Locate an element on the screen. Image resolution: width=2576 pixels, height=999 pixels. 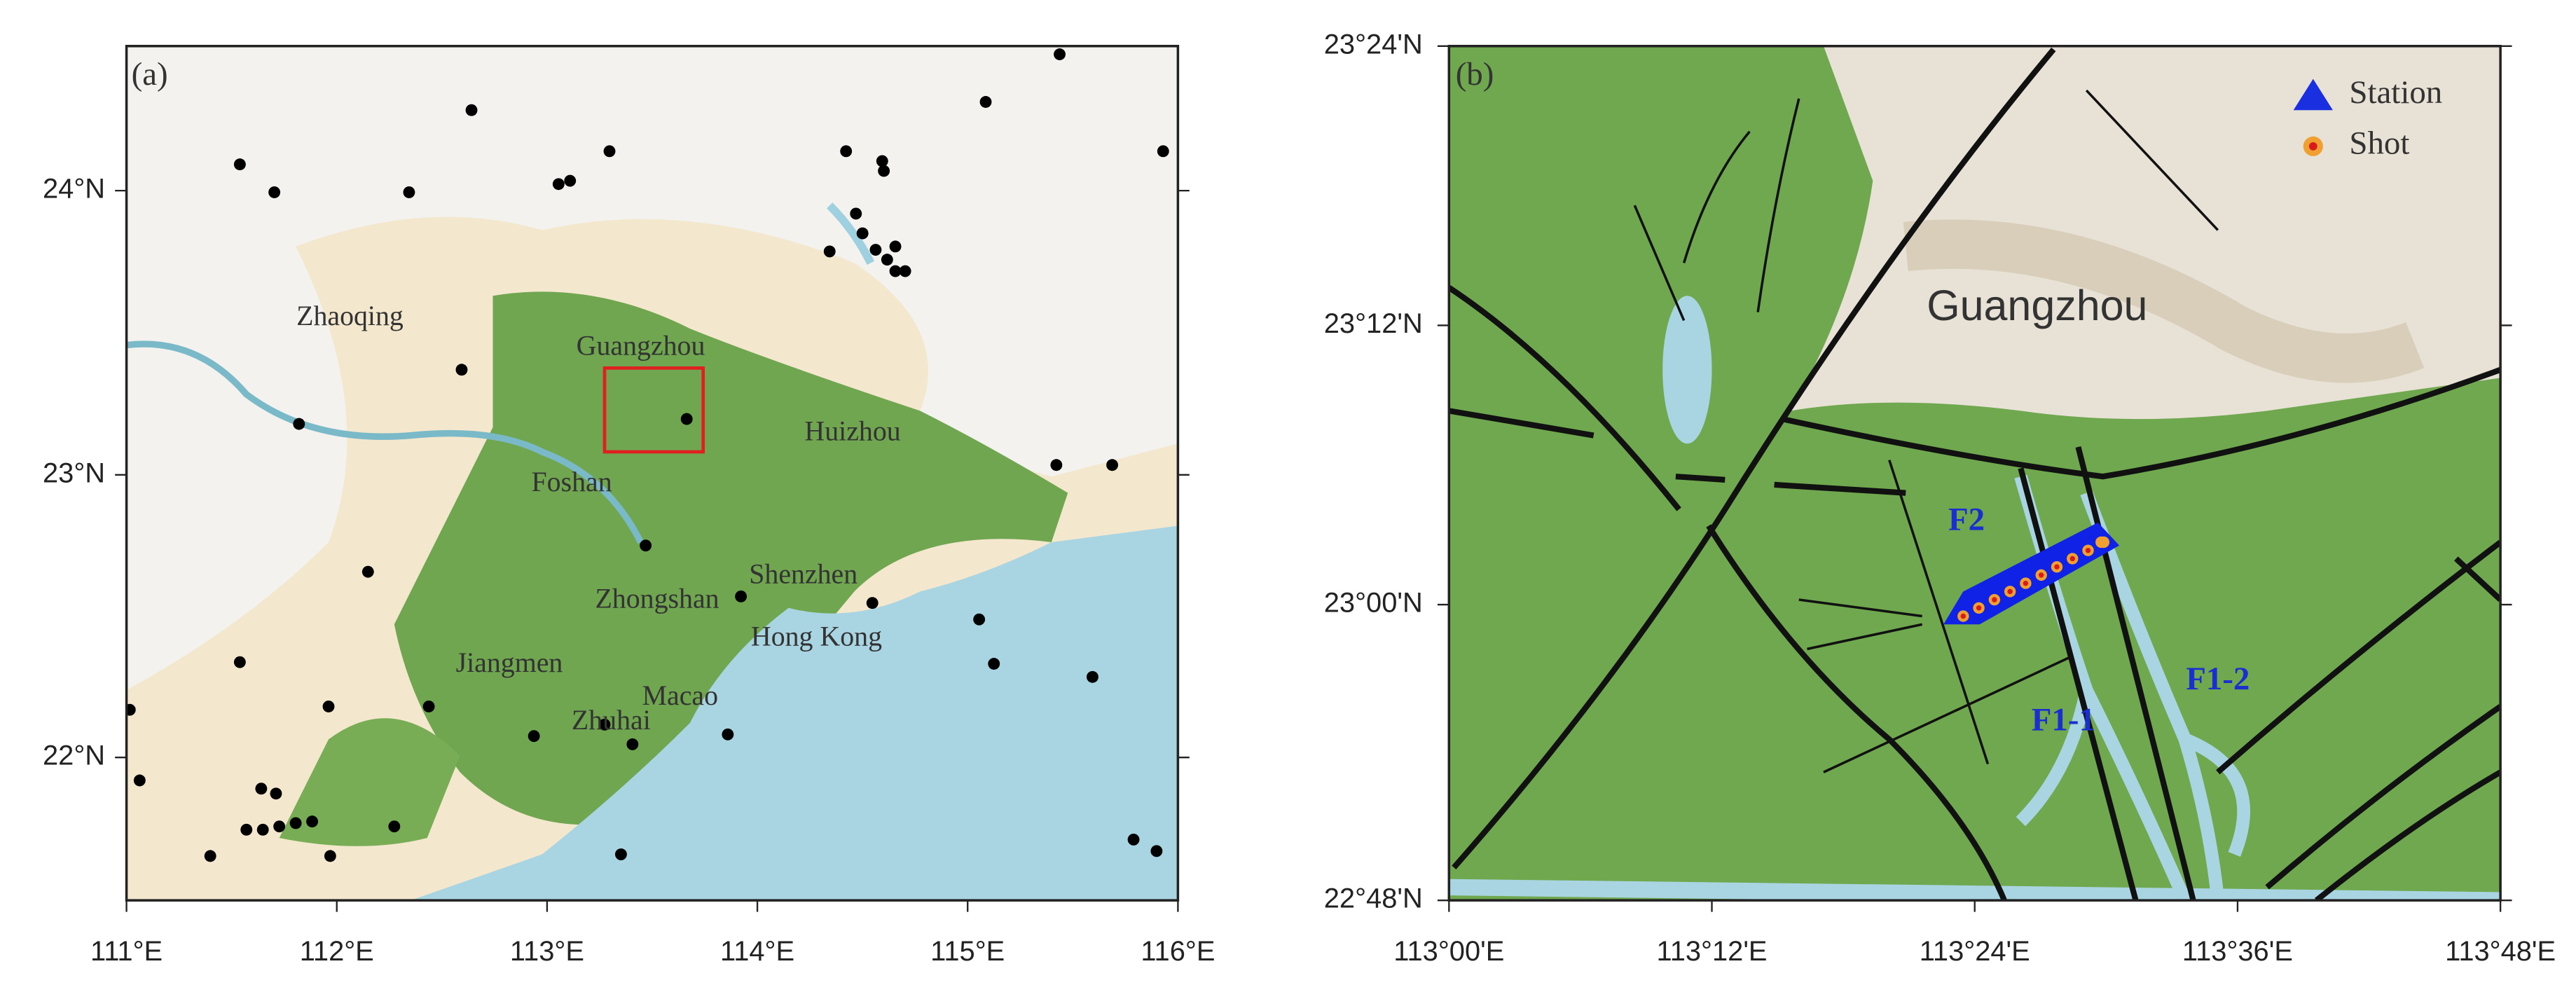
fault-label: F1-2 is located at coordinates (2218, 679).